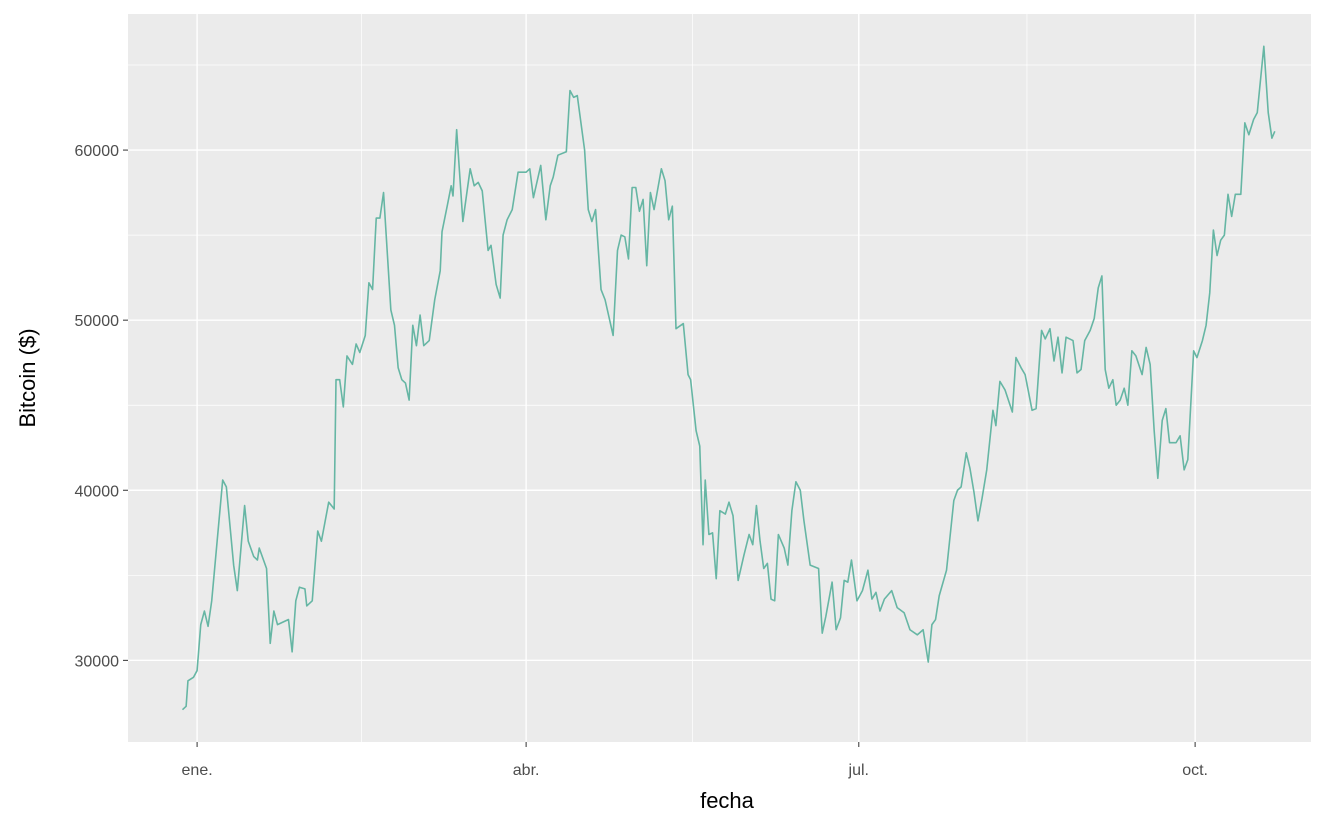  I want to click on y-tick-label: 50000, so click(97, 321).